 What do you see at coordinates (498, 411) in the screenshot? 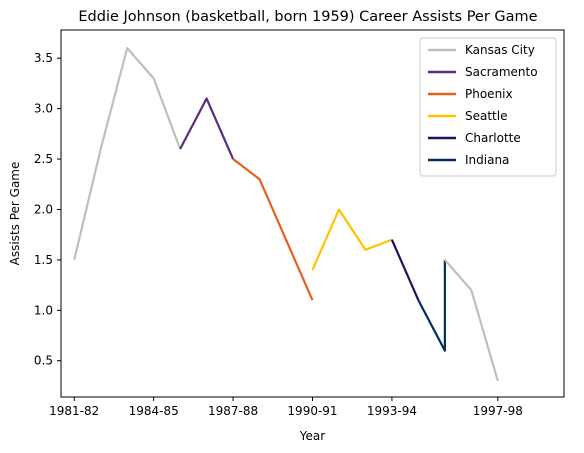
I see `x-tick-label: 1997-98` at bounding box center [498, 411].